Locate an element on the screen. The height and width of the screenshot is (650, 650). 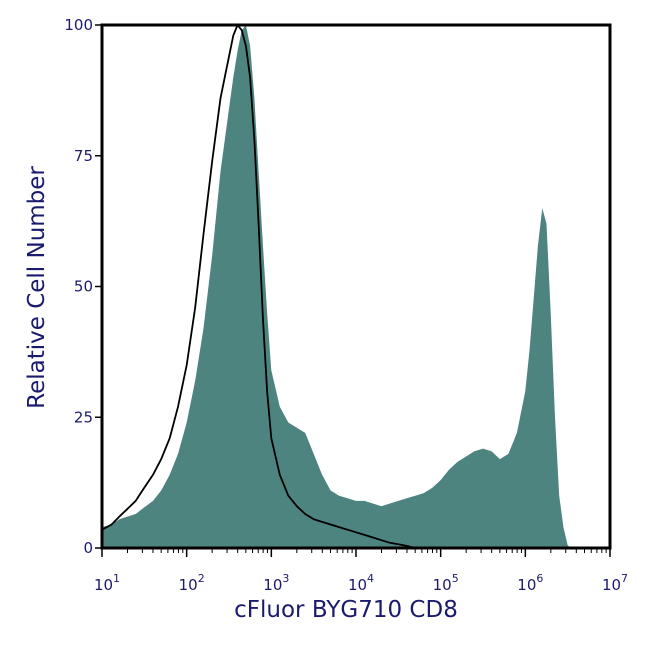
y-tick-label: 50 is located at coordinates (83, 287).